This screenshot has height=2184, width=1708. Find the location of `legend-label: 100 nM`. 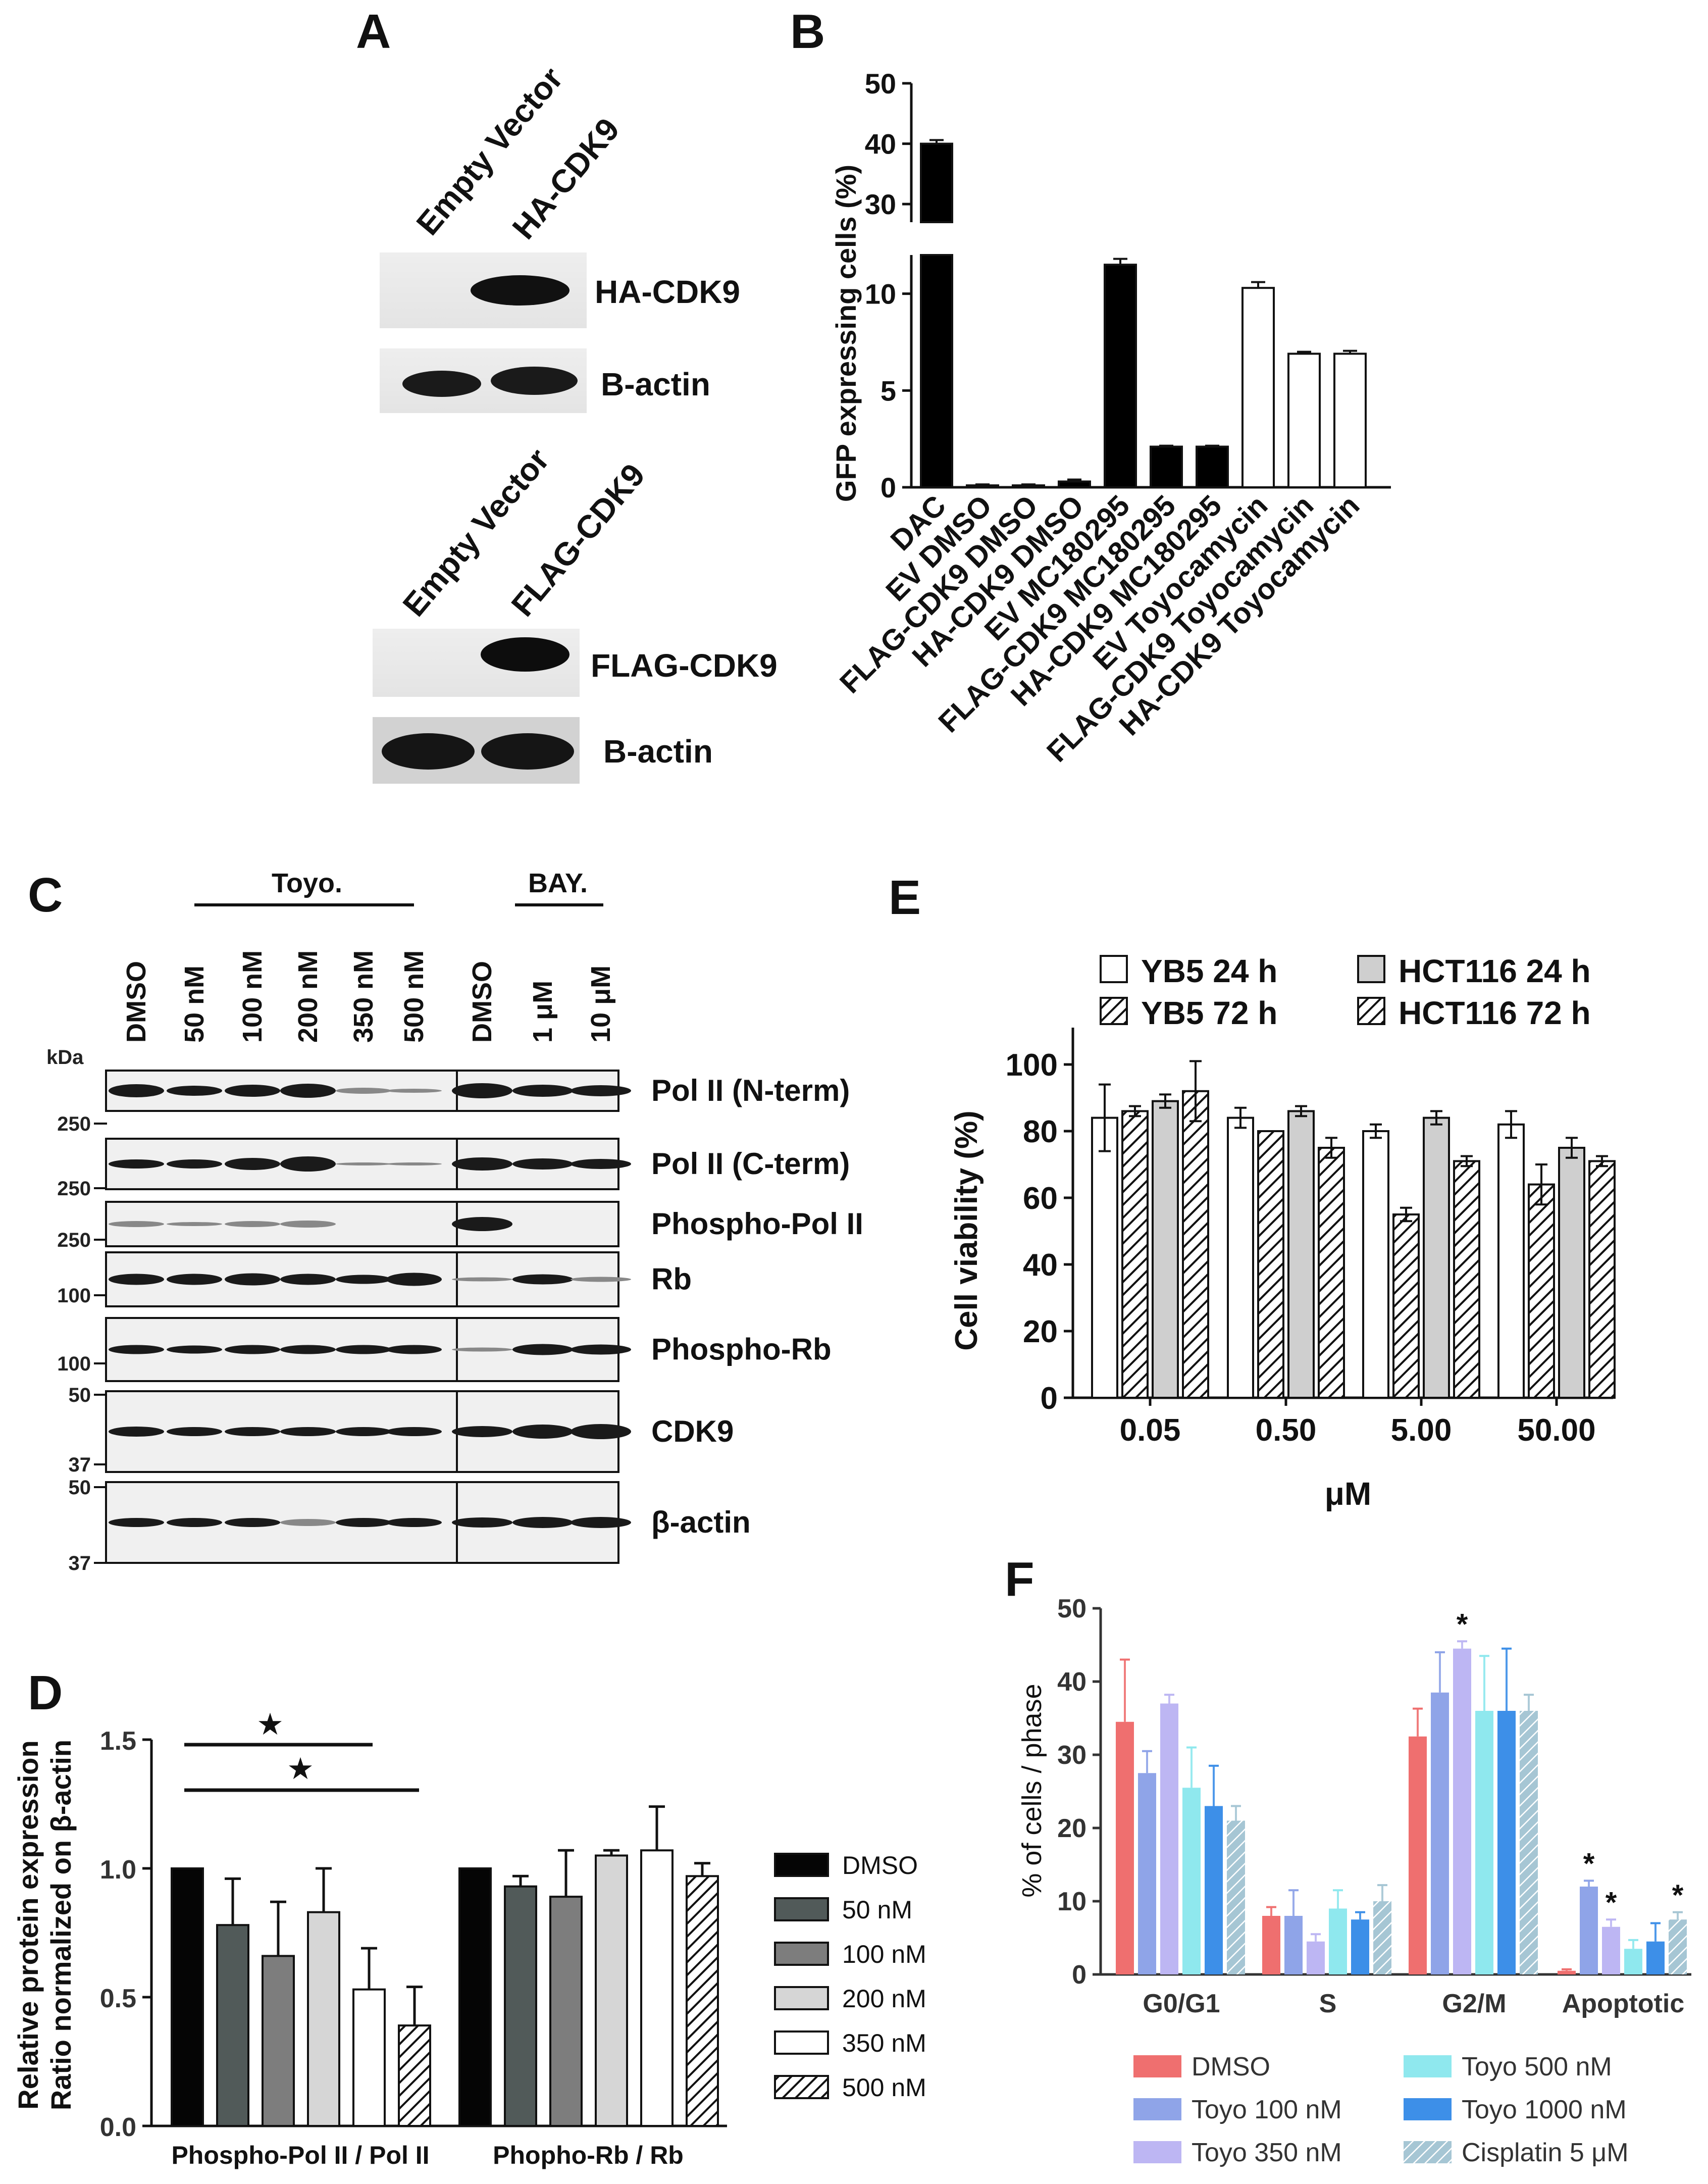

legend-label: 100 nM is located at coordinates (884, 1954).